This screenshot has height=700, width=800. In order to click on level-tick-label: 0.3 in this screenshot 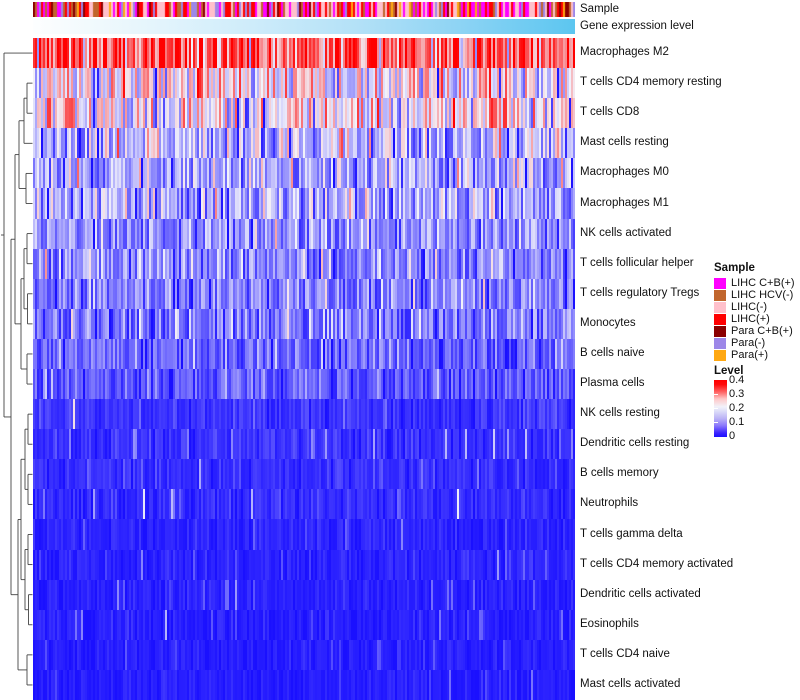, I will do `click(729, 394)`.